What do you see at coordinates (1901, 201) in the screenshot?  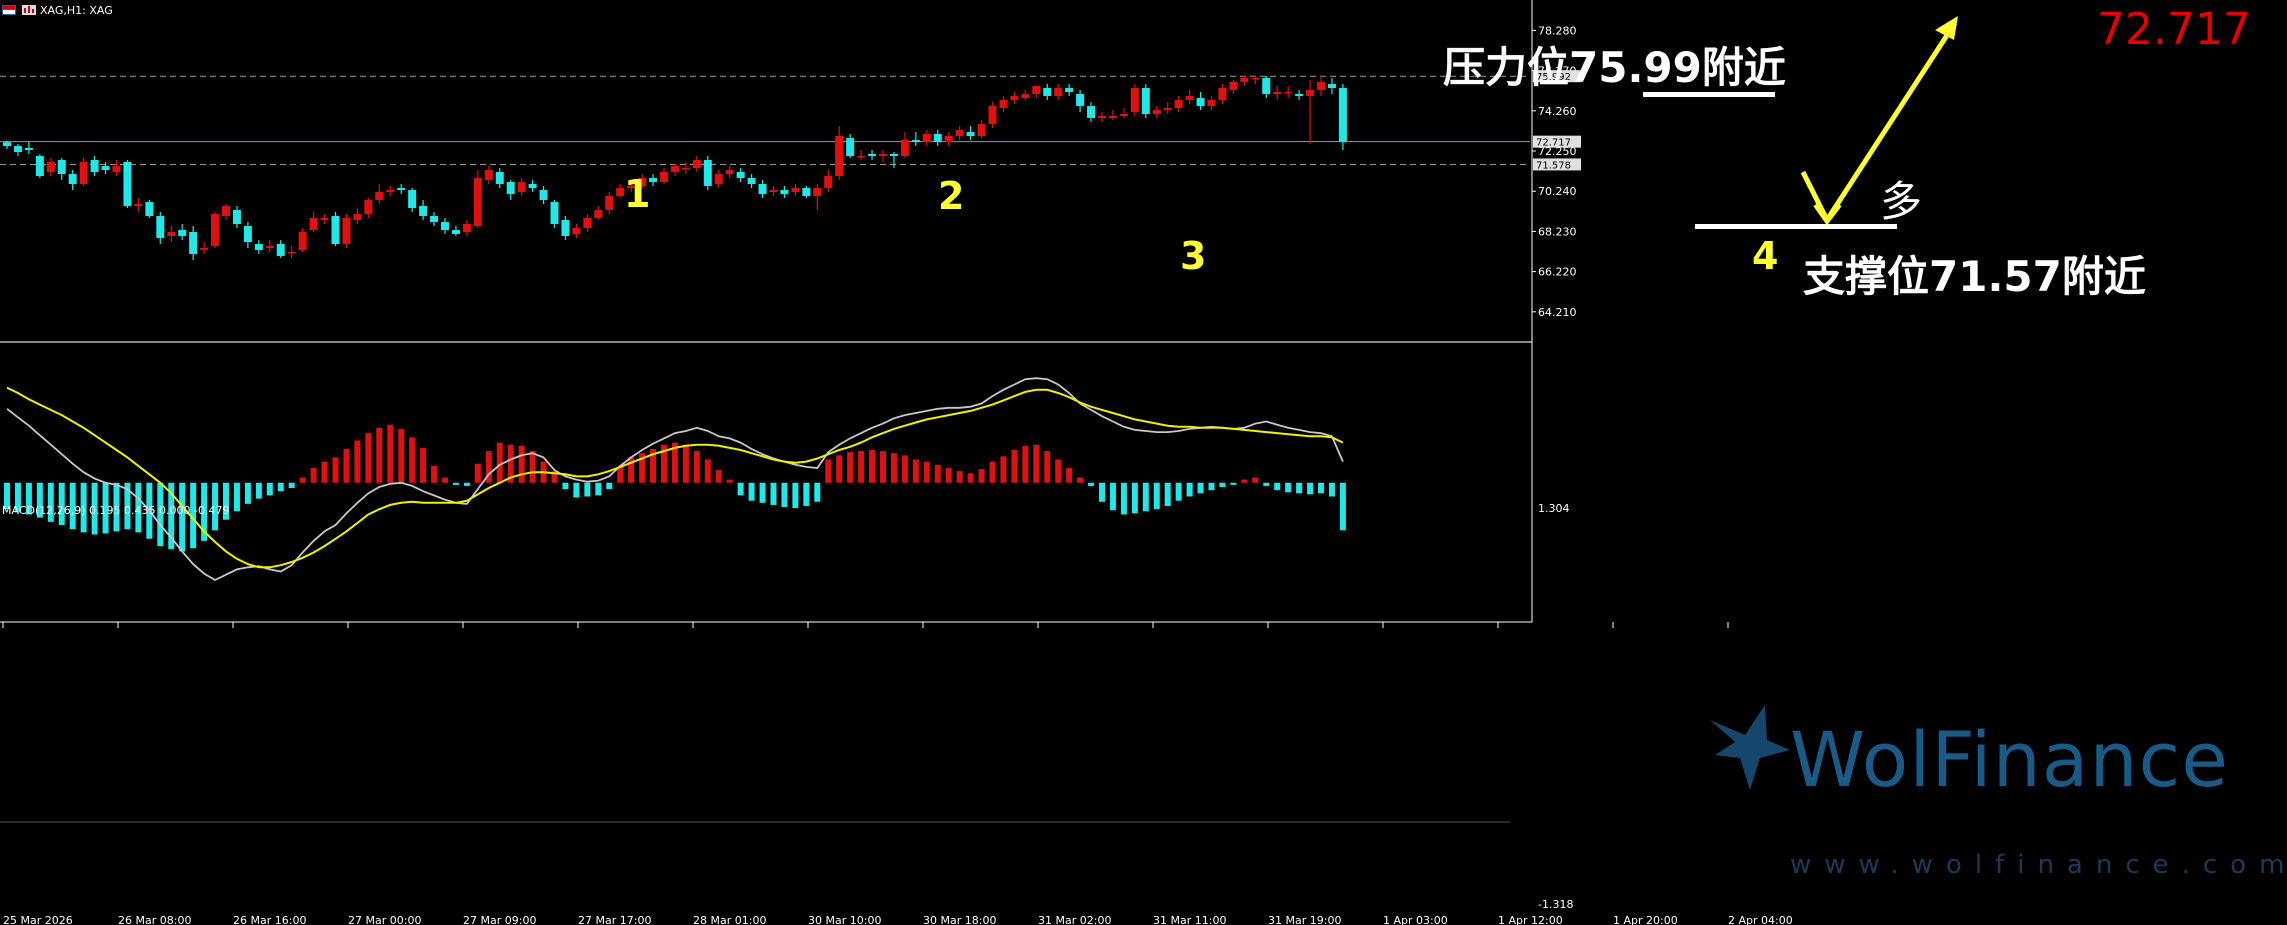 I see `long-annotation: 多` at bounding box center [1901, 201].